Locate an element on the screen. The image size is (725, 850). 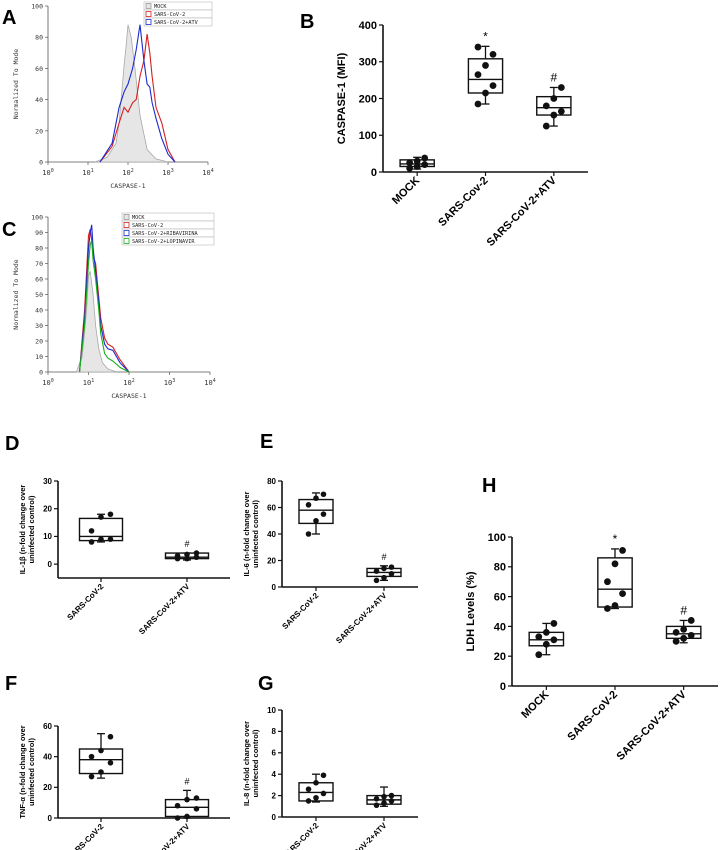
panel-letter-e: E is located at coordinates (266, 442).